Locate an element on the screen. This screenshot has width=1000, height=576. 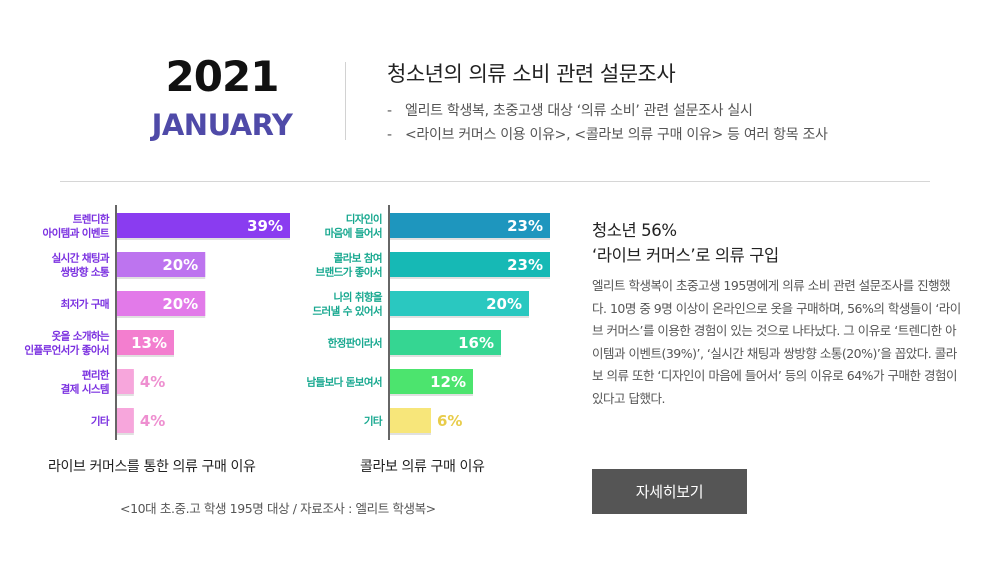
category-label: 아이템과 이벤트 is located at coordinates (76, 233).